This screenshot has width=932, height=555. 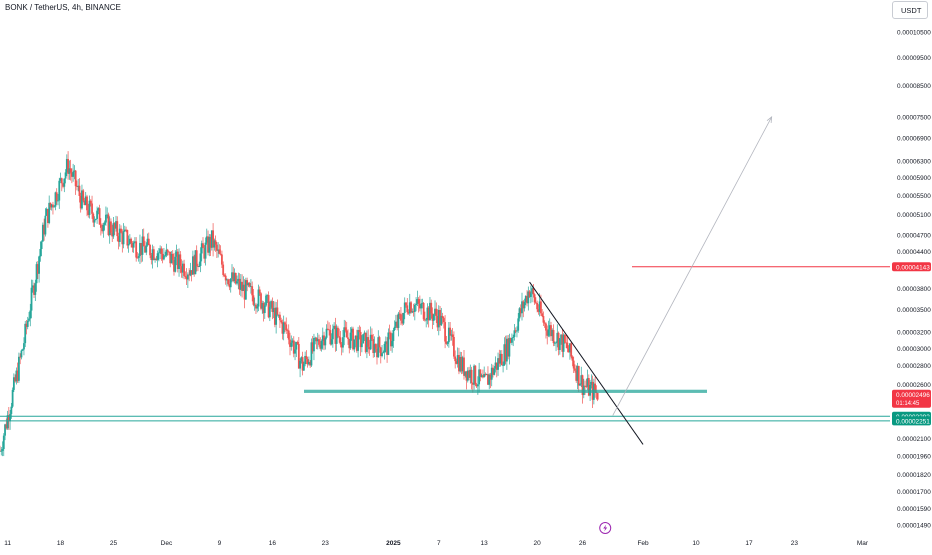 I want to click on time-tick-label: 9, so click(x=220, y=543).